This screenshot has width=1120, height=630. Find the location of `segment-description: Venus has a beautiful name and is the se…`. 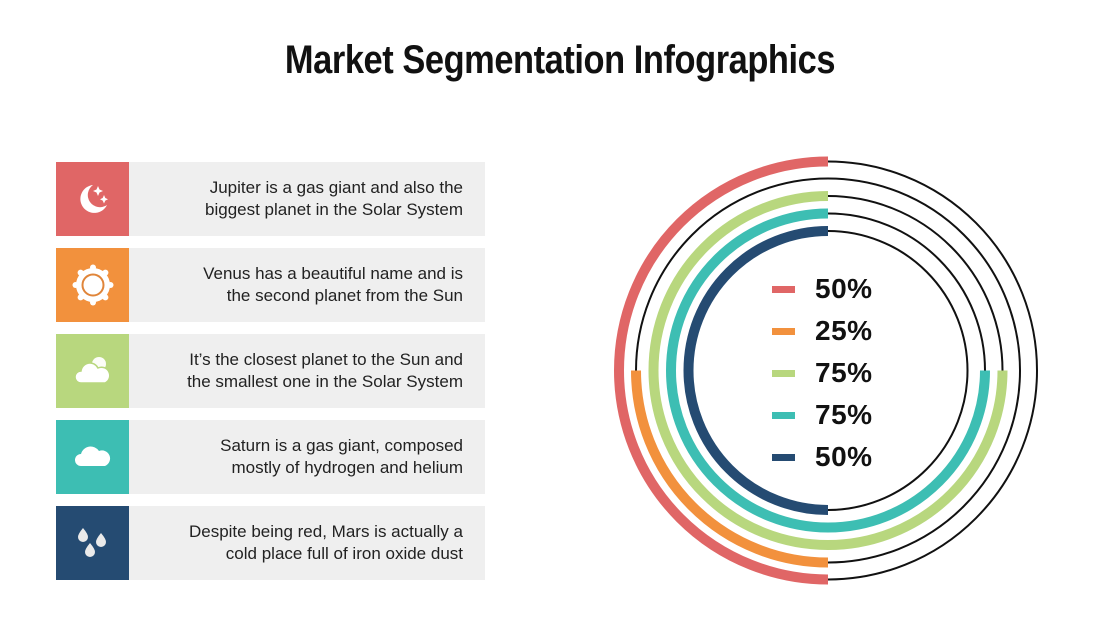

segment-description: Venus has a beautiful name and is the se… is located at coordinates (307, 285).